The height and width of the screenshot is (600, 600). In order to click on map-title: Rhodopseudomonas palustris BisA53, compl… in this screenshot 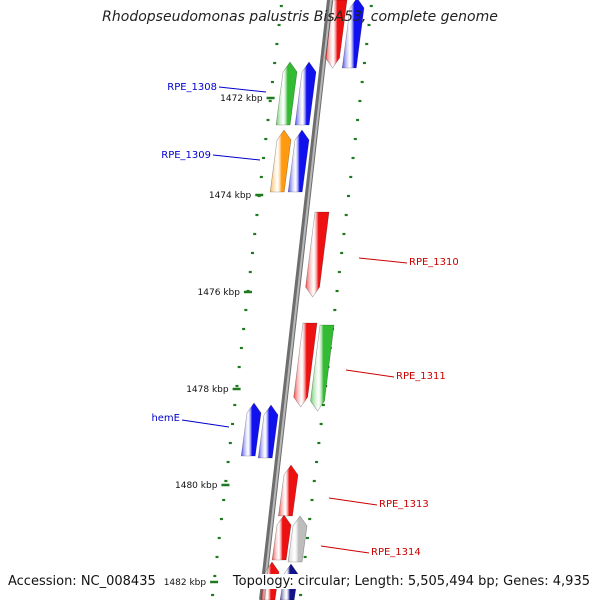, I will do `click(300, 17)`.